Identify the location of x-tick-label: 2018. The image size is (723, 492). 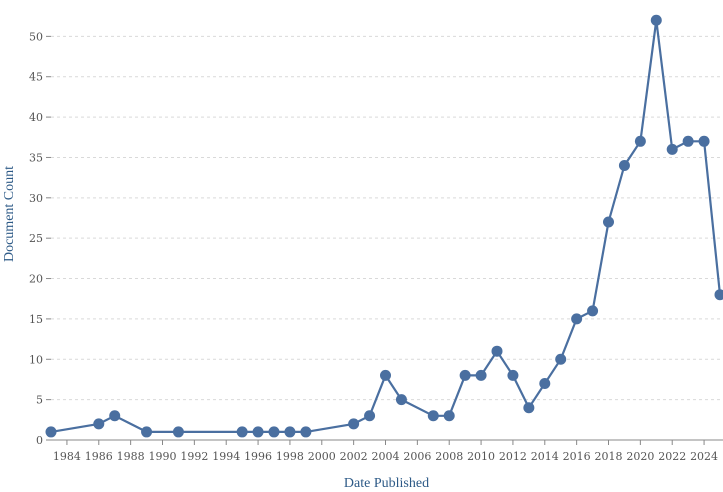
(609, 456).